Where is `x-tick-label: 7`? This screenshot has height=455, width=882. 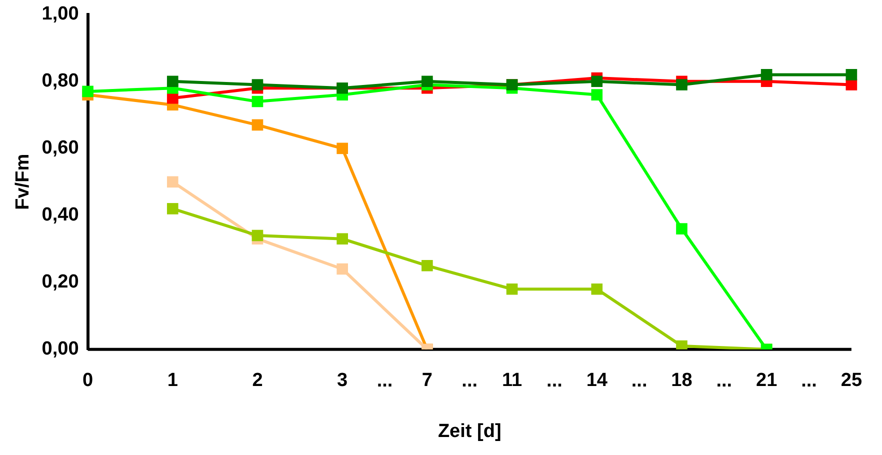
x-tick-label: 7 is located at coordinates (427, 381).